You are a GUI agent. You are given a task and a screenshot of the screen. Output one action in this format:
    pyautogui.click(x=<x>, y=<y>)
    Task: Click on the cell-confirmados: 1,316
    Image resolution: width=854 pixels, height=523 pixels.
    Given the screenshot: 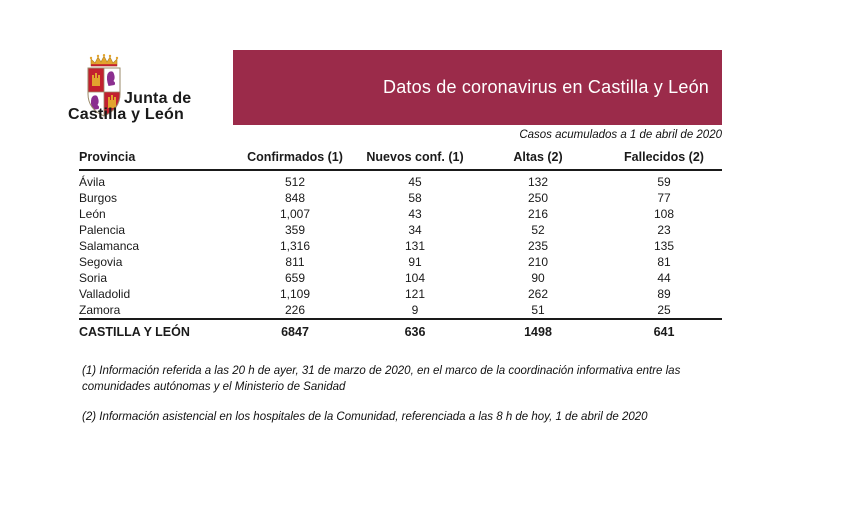 What is the action you would take?
    pyautogui.click(x=295, y=246)
    